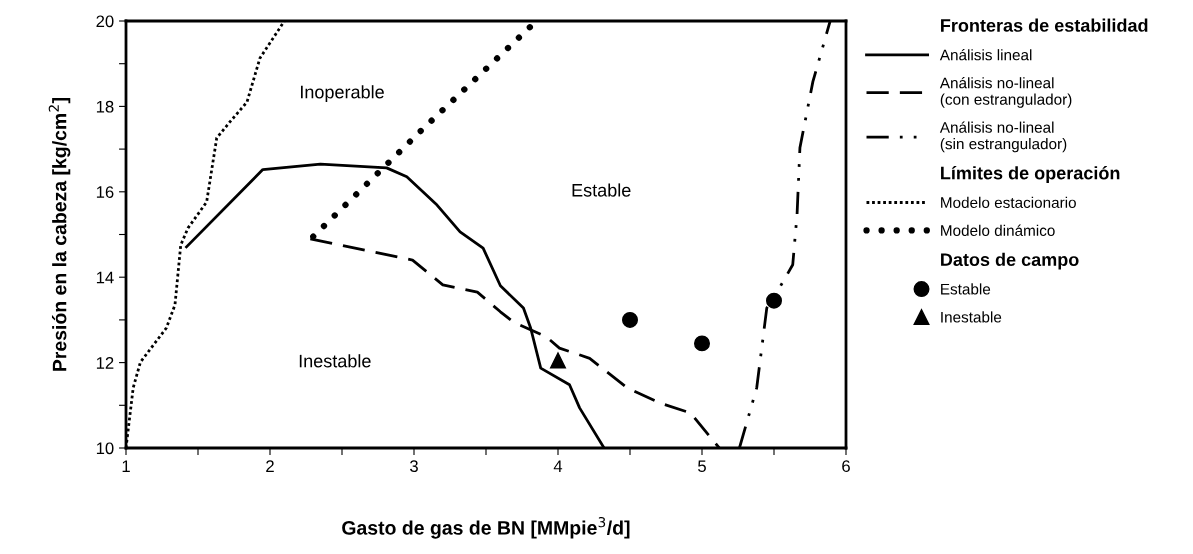 The image size is (1193, 554). What do you see at coordinates (966, 289) in the screenshot?
I see `legend-label: Estable` at bounding box center [966, 289].